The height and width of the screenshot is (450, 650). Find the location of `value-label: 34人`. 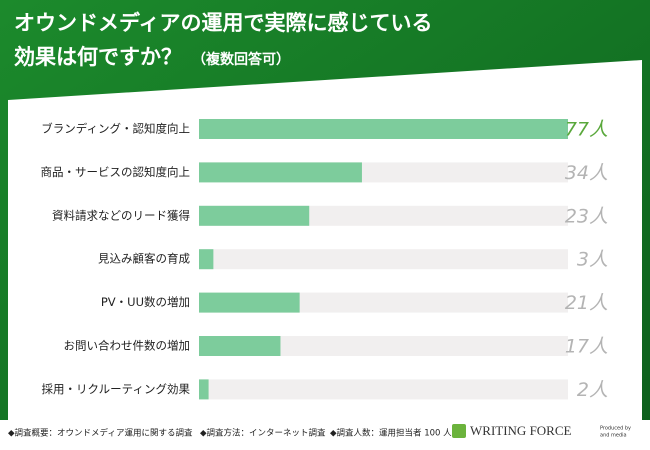

value-label: 34人 is located at coordinates (586, 173).